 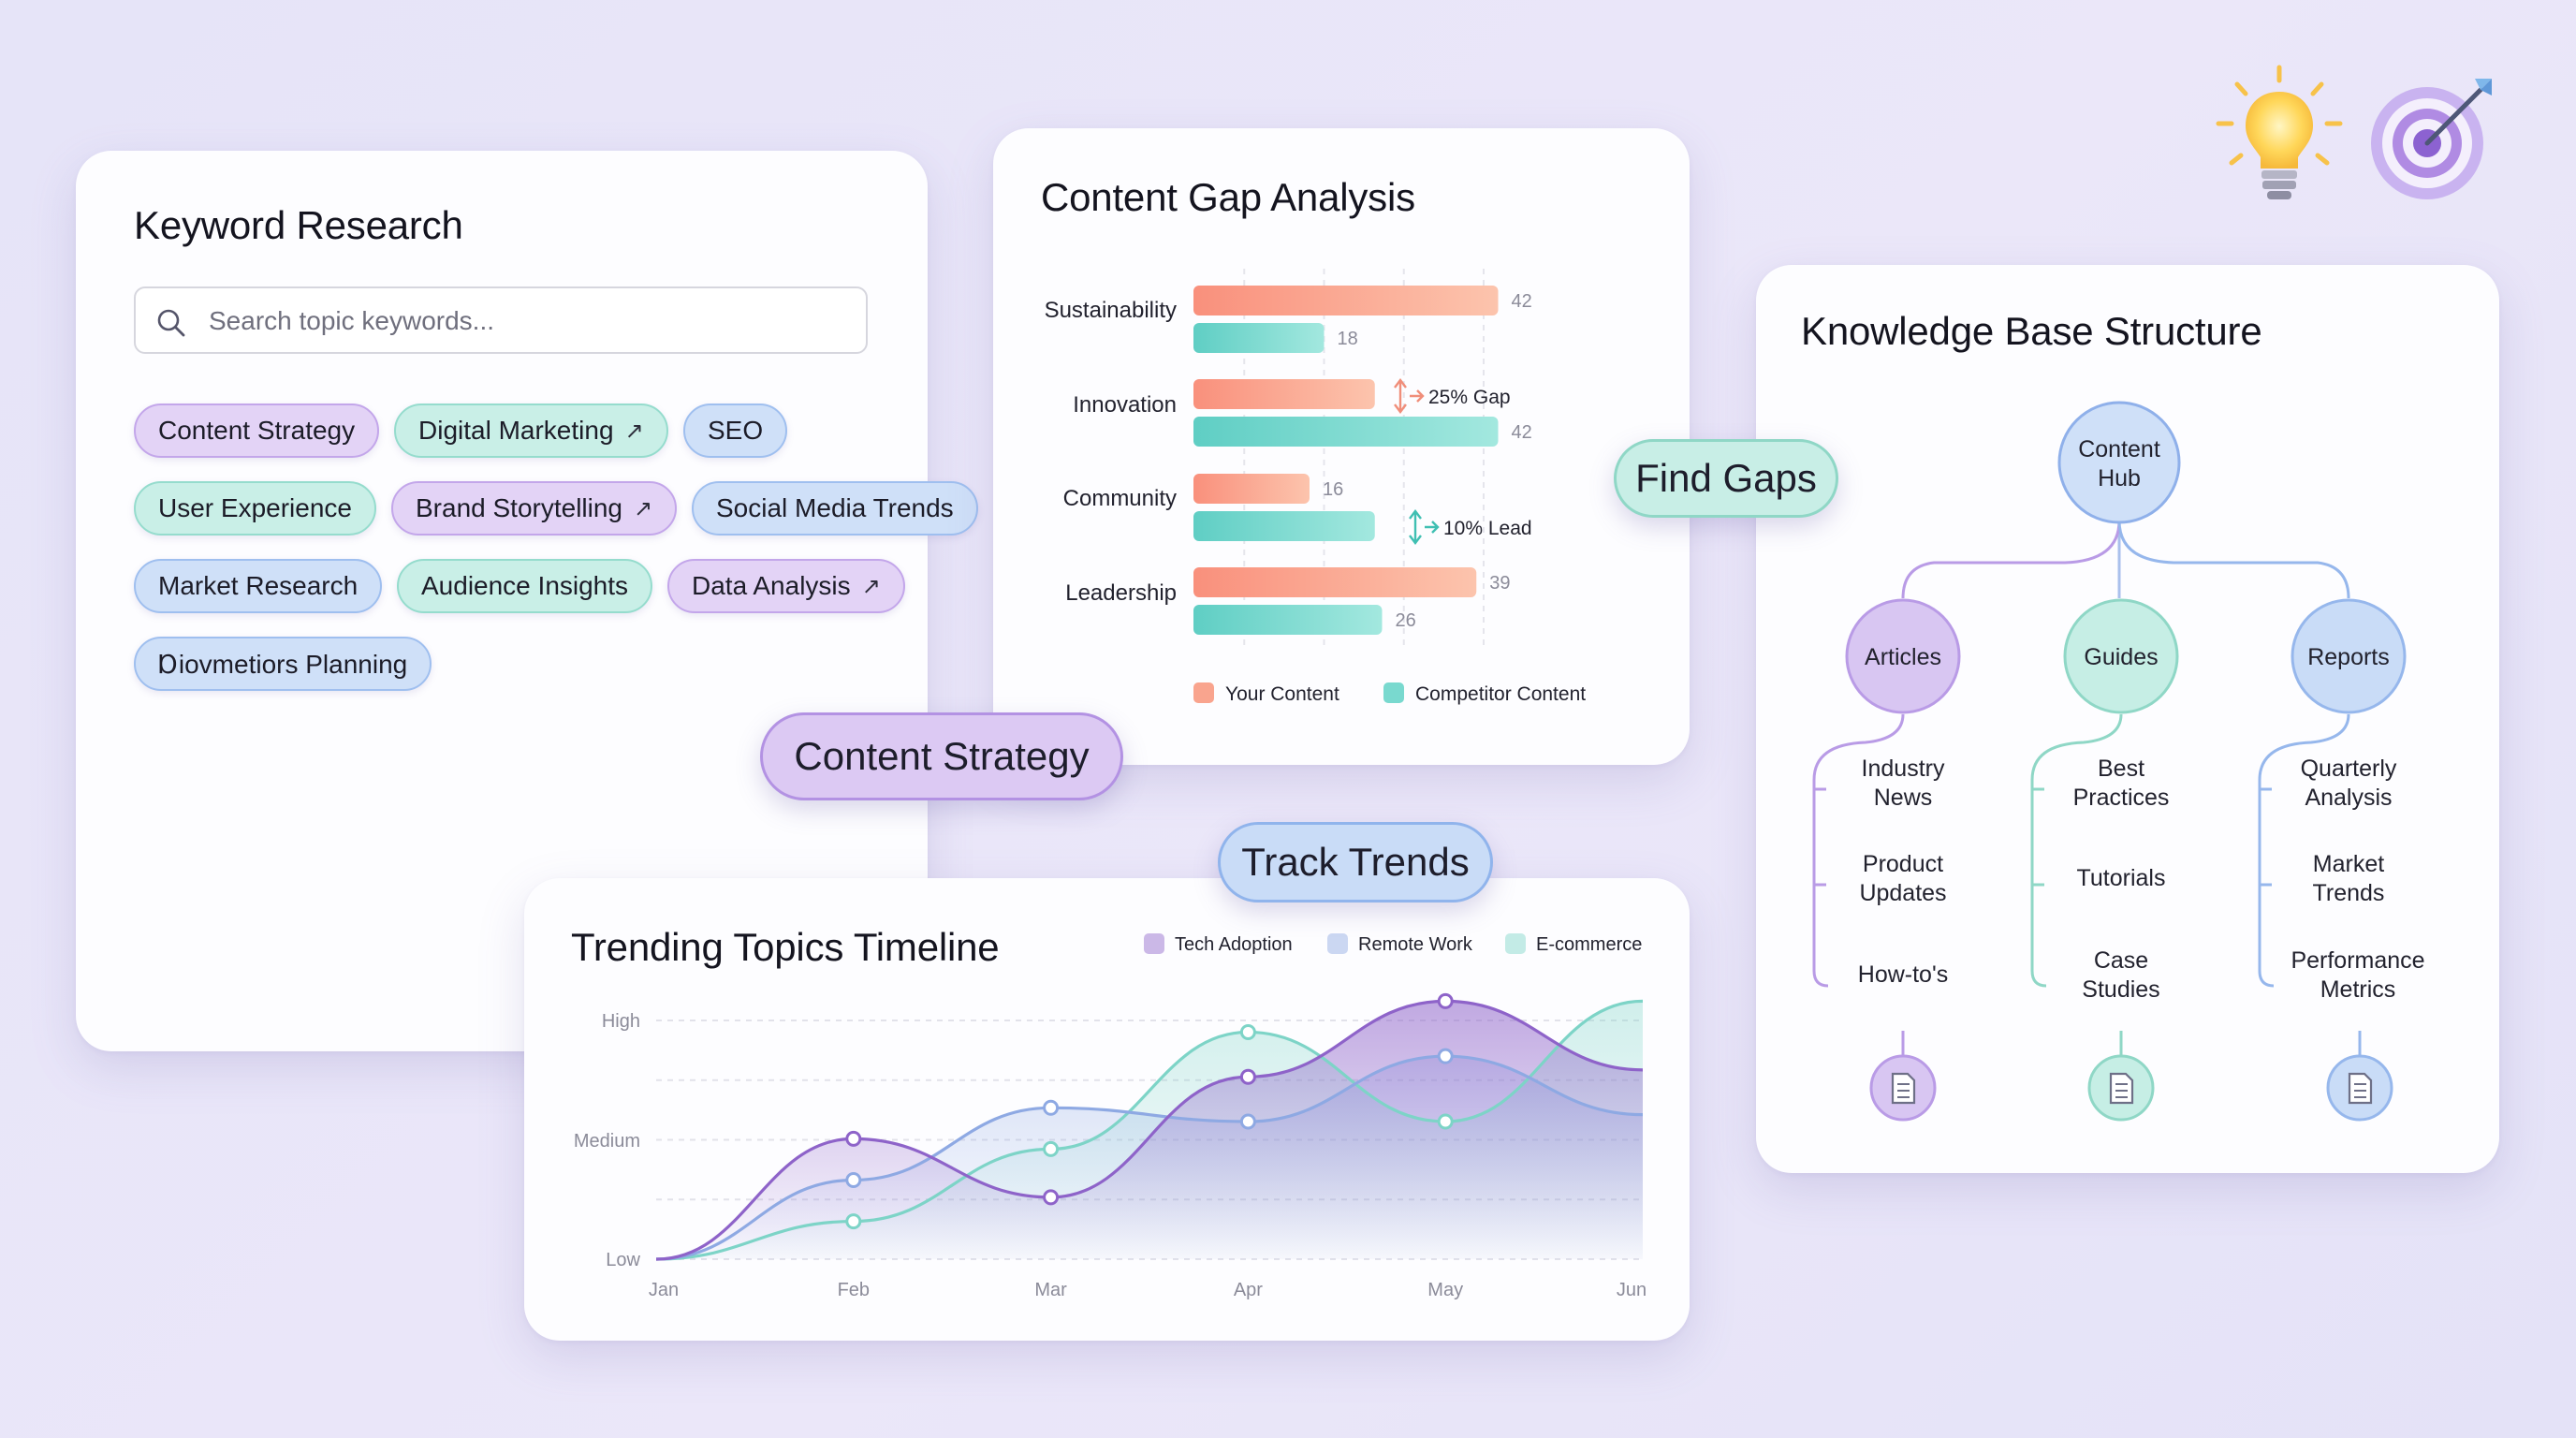 What do you see at coordinates (1051, 1107) in the screenshot?
I see `point-remote-work-mar` at bounding box center [1051, 1107].